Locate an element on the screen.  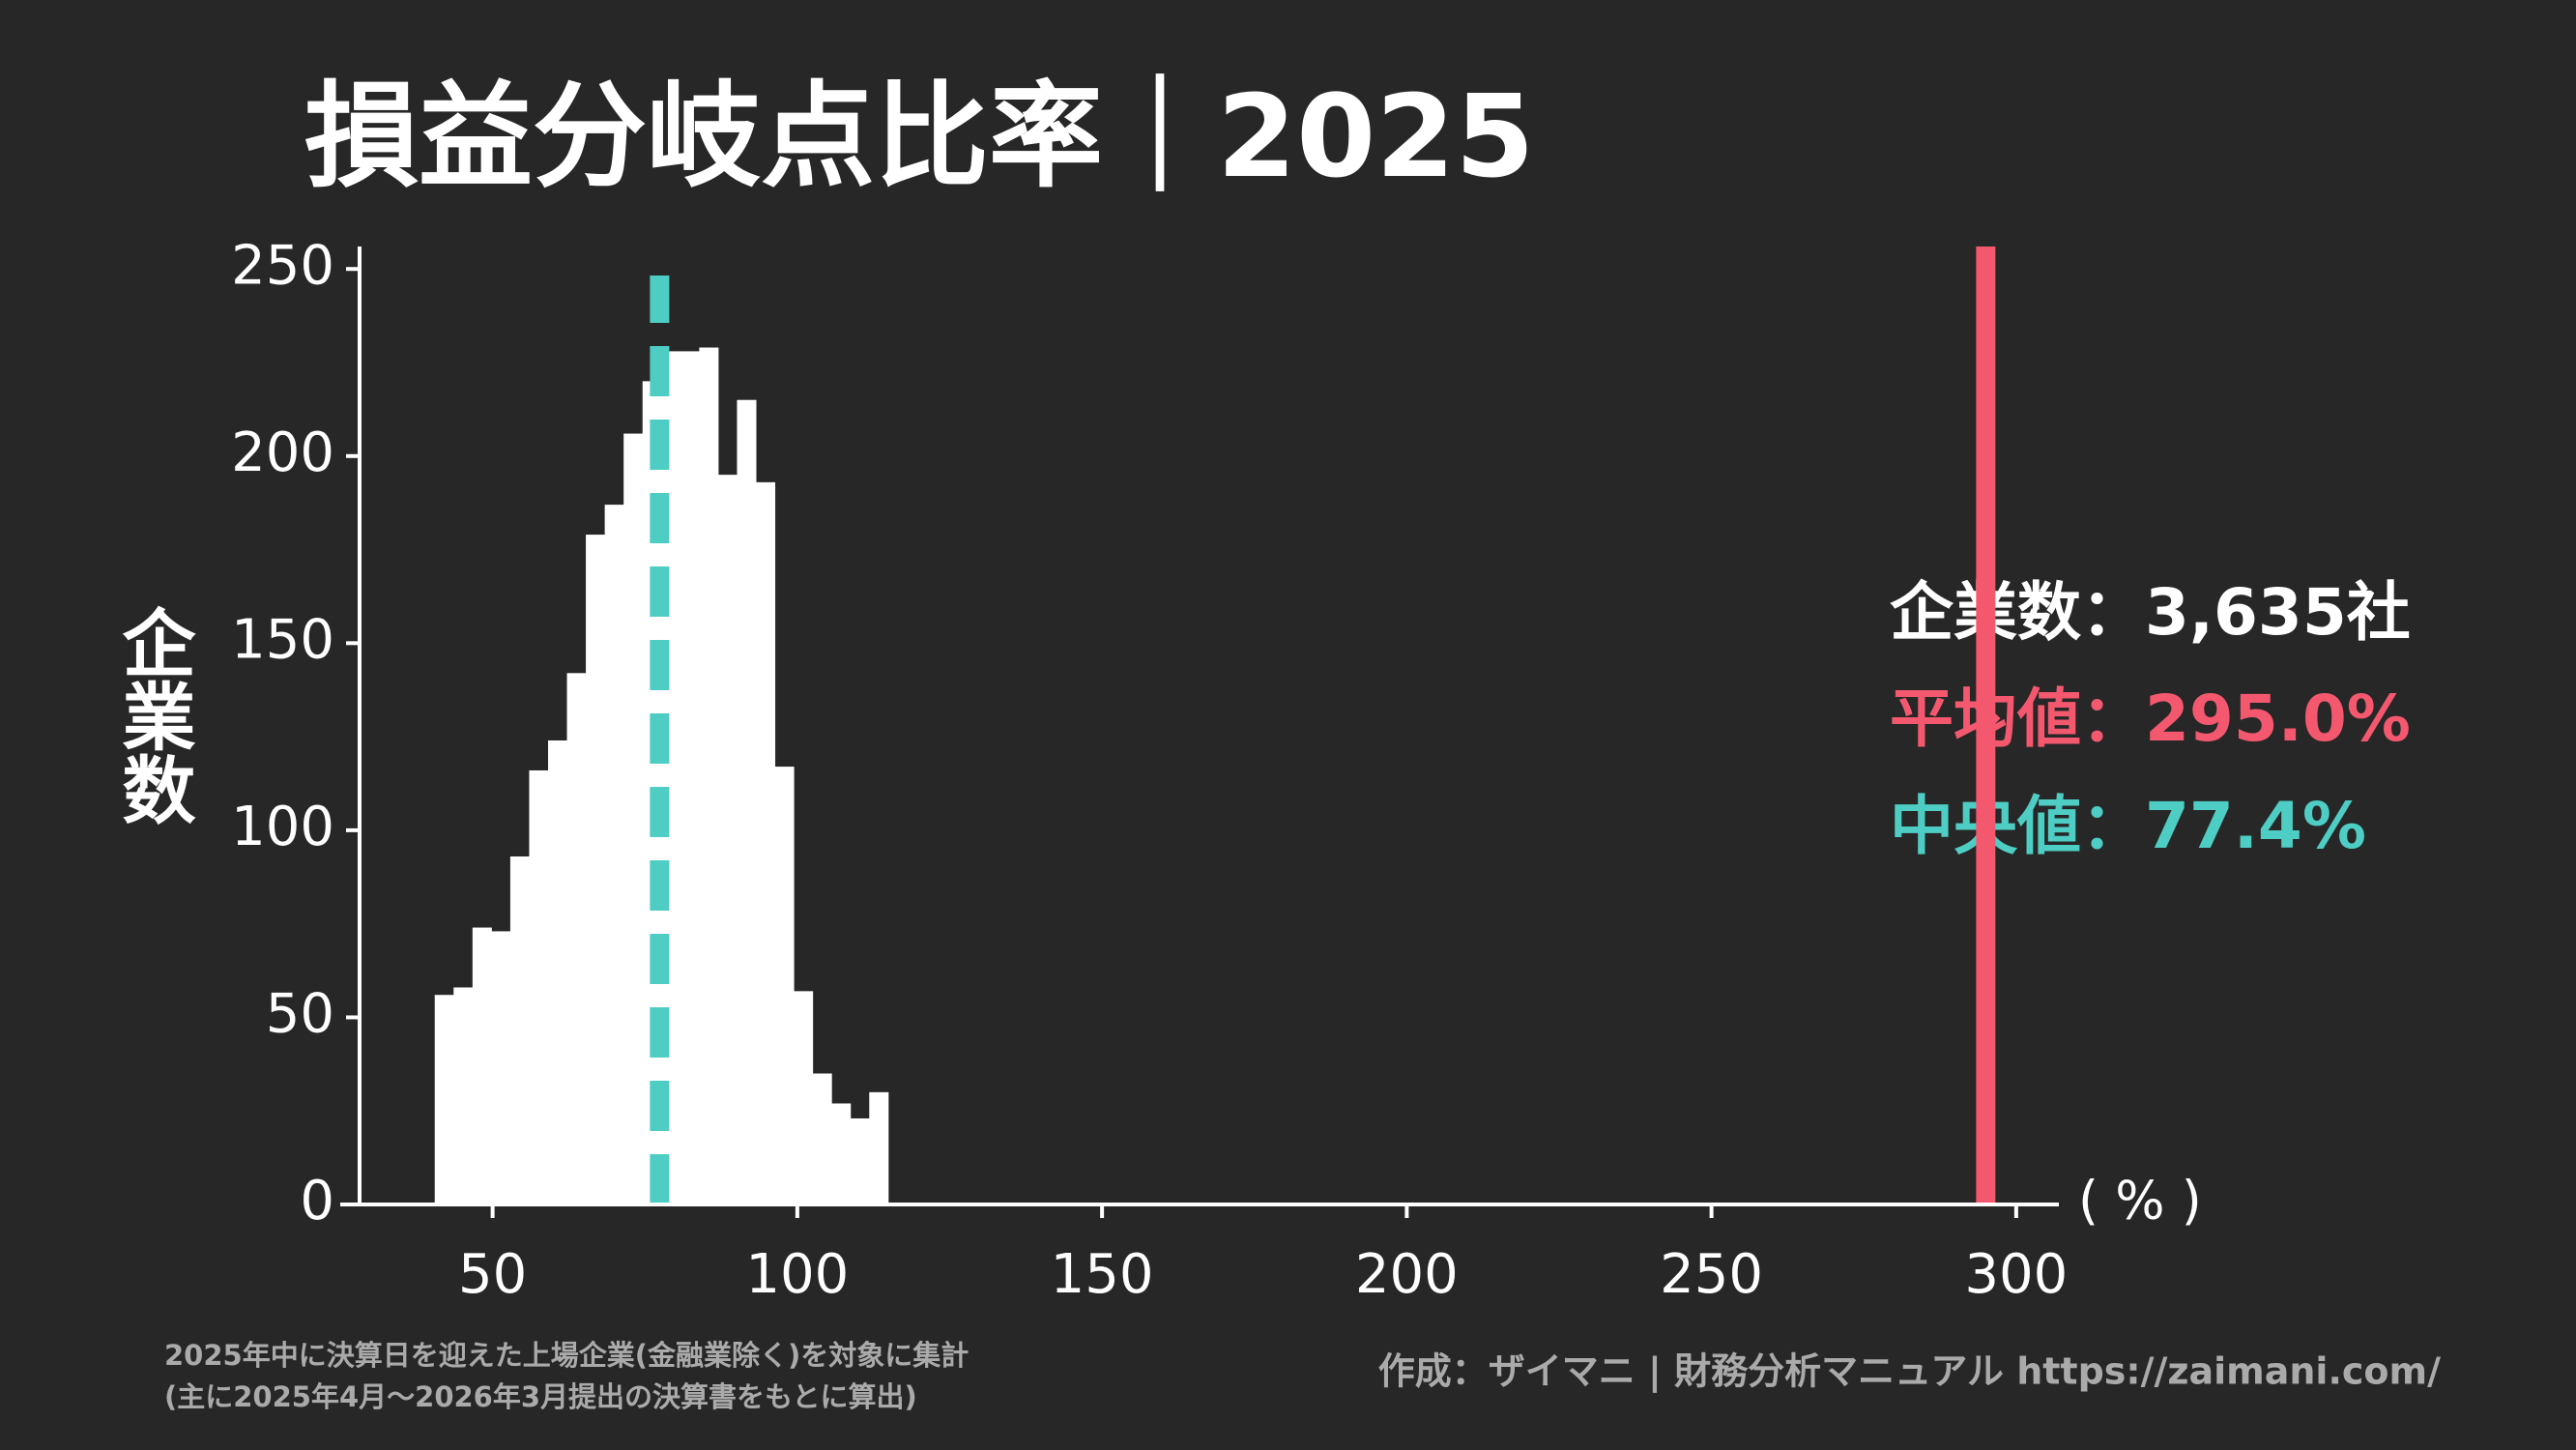
count-annotation: 企業数：3,635社 is located at coordinates (2150, 612).